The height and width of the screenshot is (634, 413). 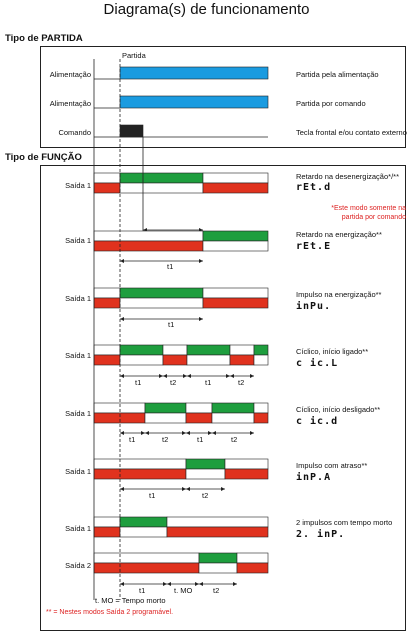 What do you see at coordinates (131, 131) in the screenshot?
I see `command-pulse` at bounding box center [131, 131].